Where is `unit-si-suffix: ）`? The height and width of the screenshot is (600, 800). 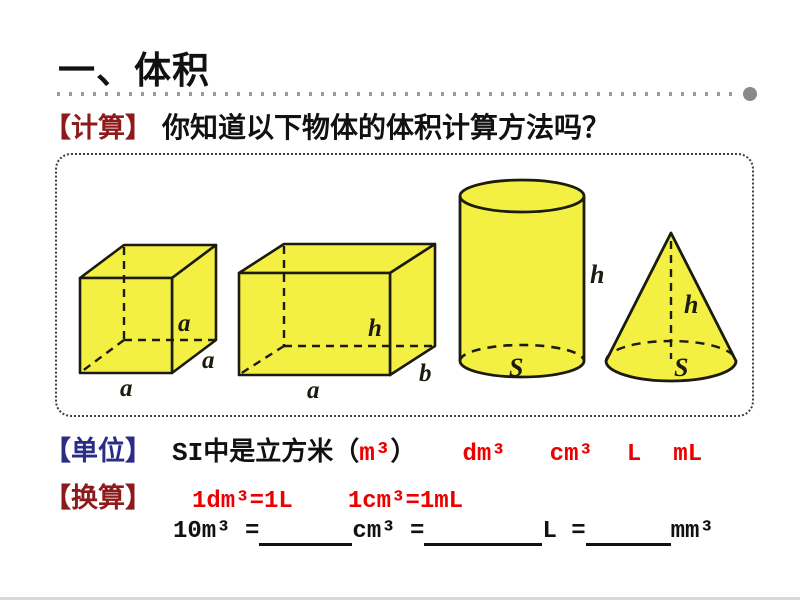 unit-si-suffix: ） is located at coordinates (403, 453).